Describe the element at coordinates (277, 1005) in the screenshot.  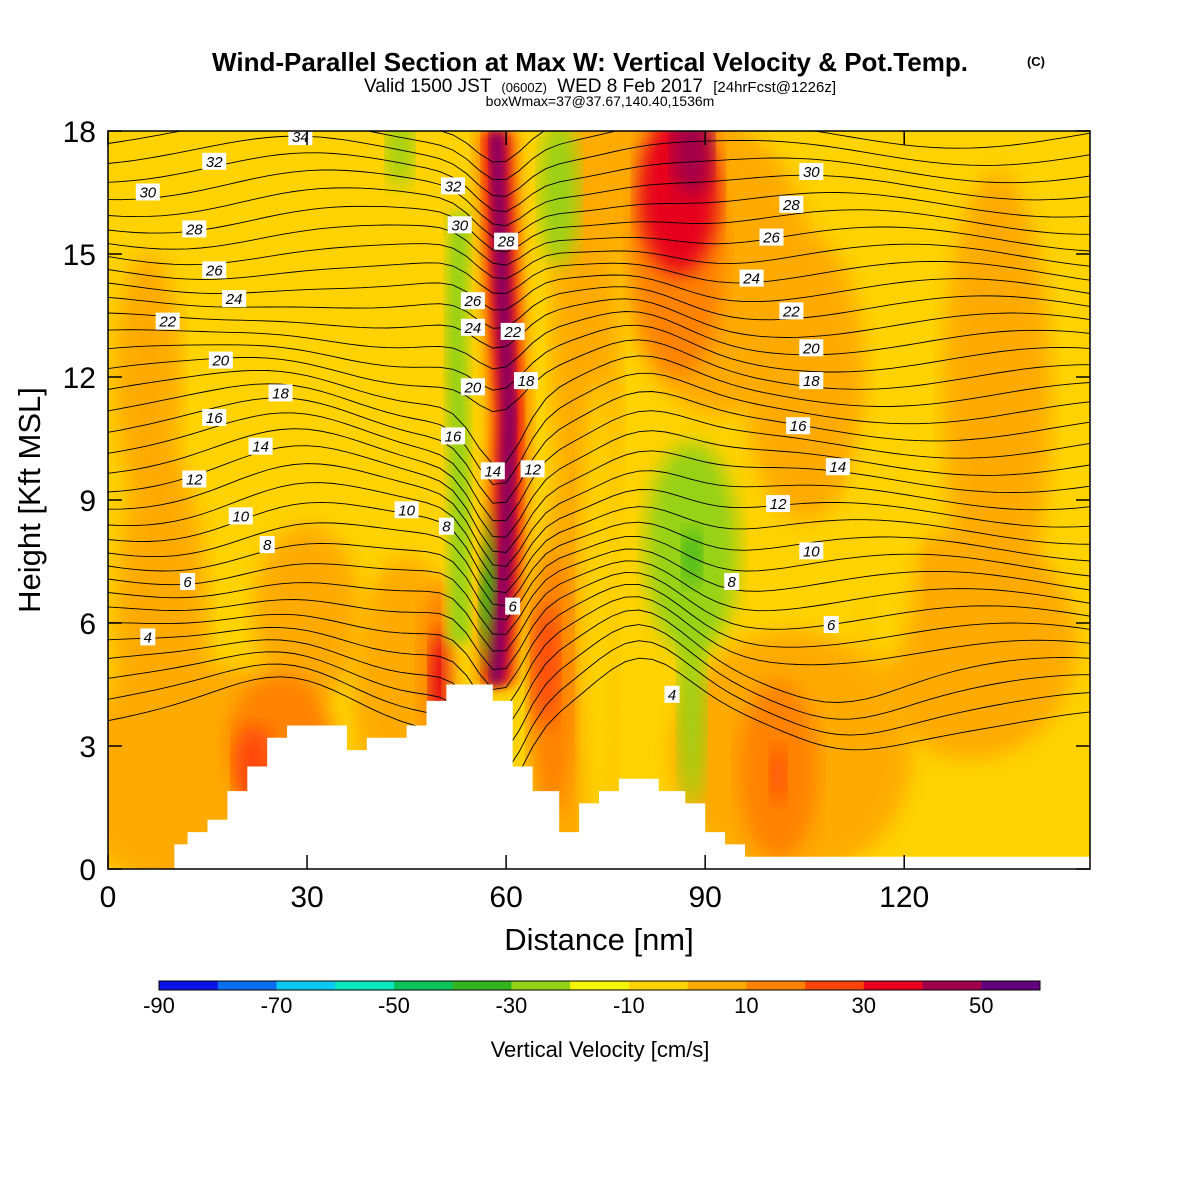
I see `colorbar-tick-label: -70` at that location.